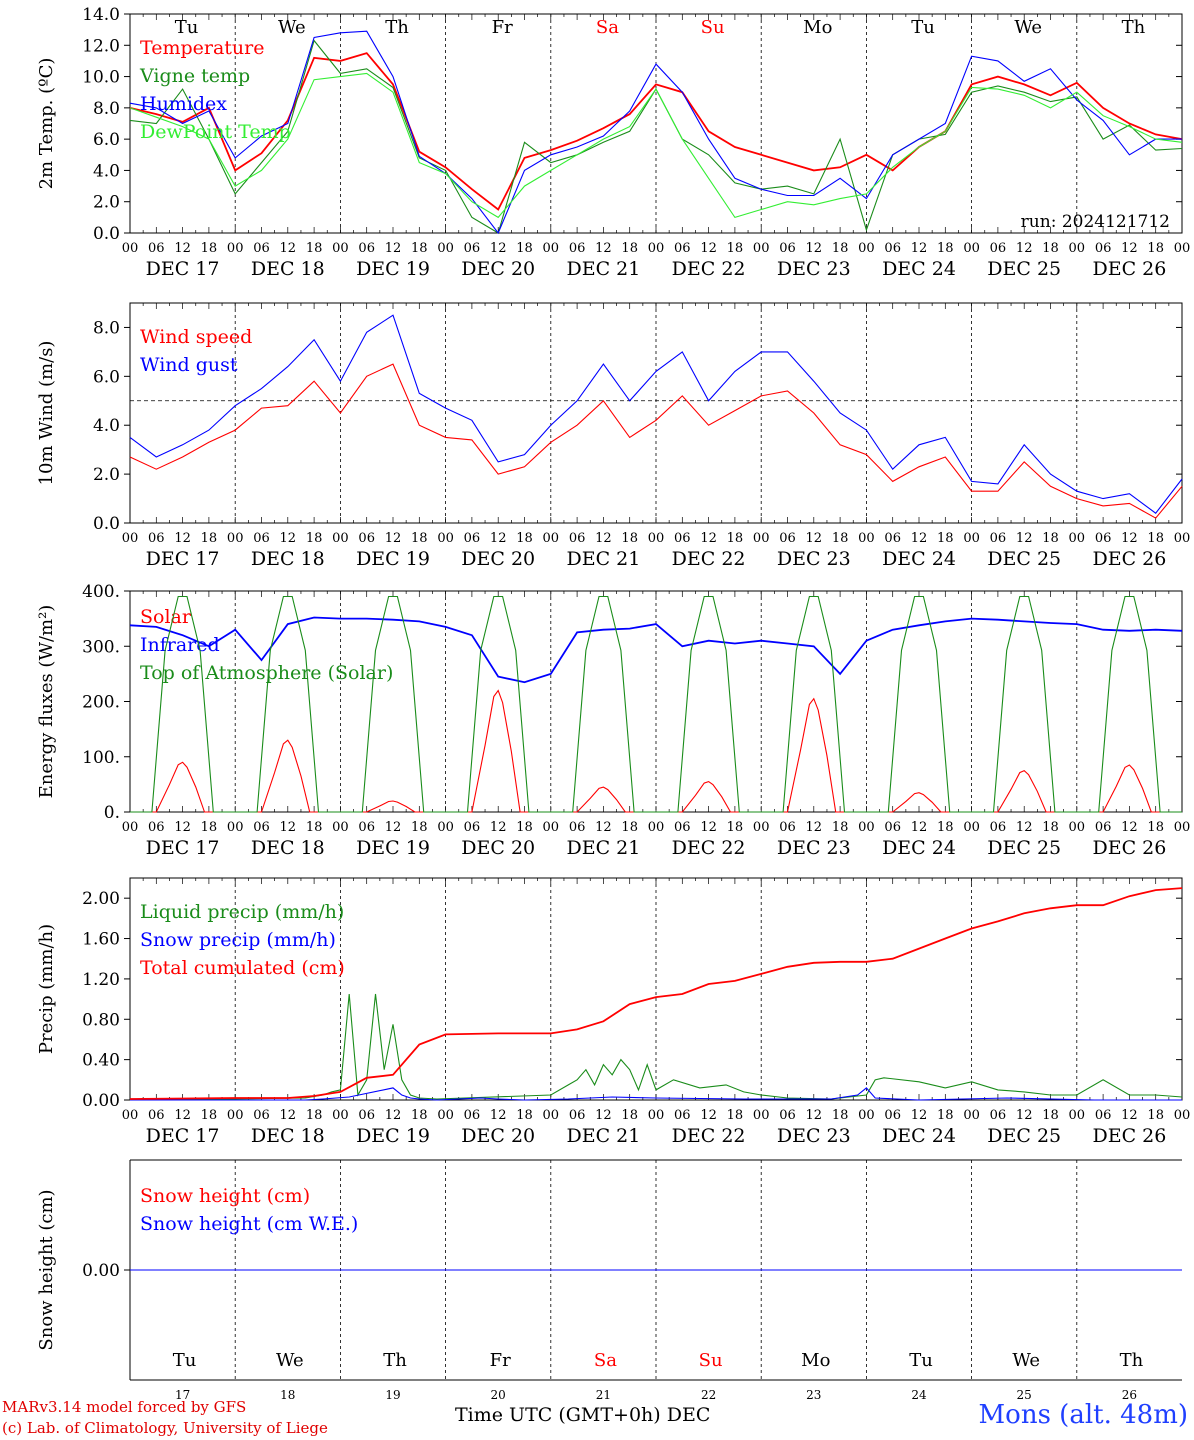 The width and height of the screenshot is (1194, 1440). What do you see at coordinates (392, 1395) in the screenshot?
I see `day-number-label: 19` at bounding box center [392, 1395].